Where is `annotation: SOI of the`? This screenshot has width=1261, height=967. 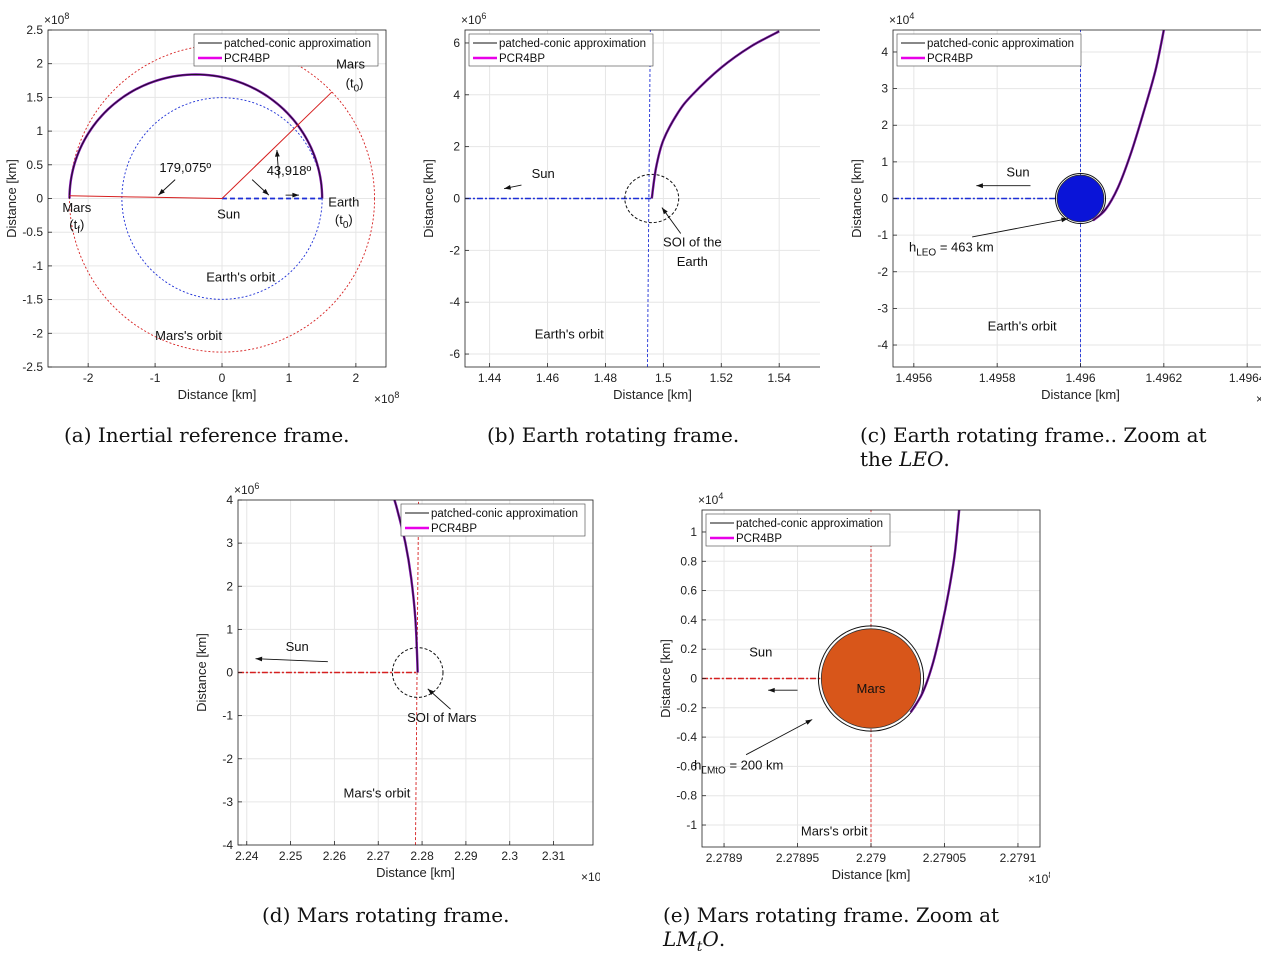 annotation: SOI of the is located at coordinates (692, 241).